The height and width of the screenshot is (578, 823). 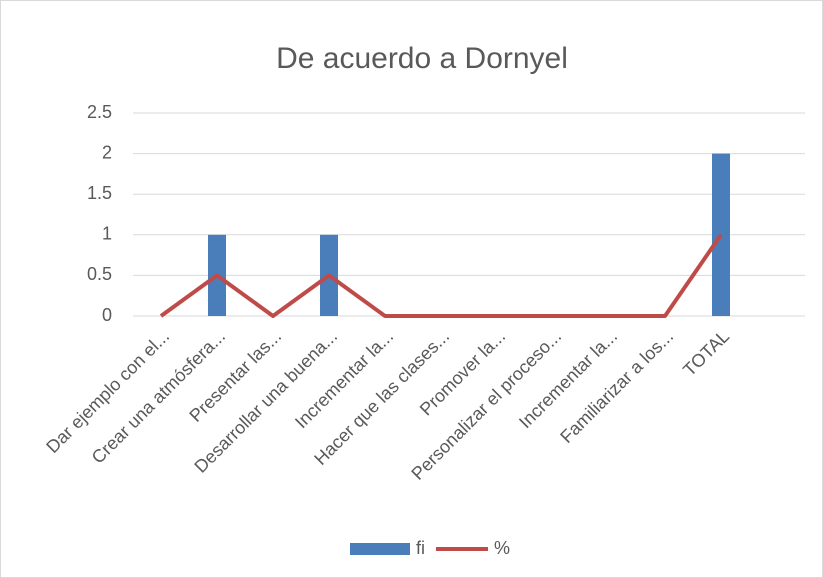 I want to click on legend-label: %, so click(x=502, y=548).